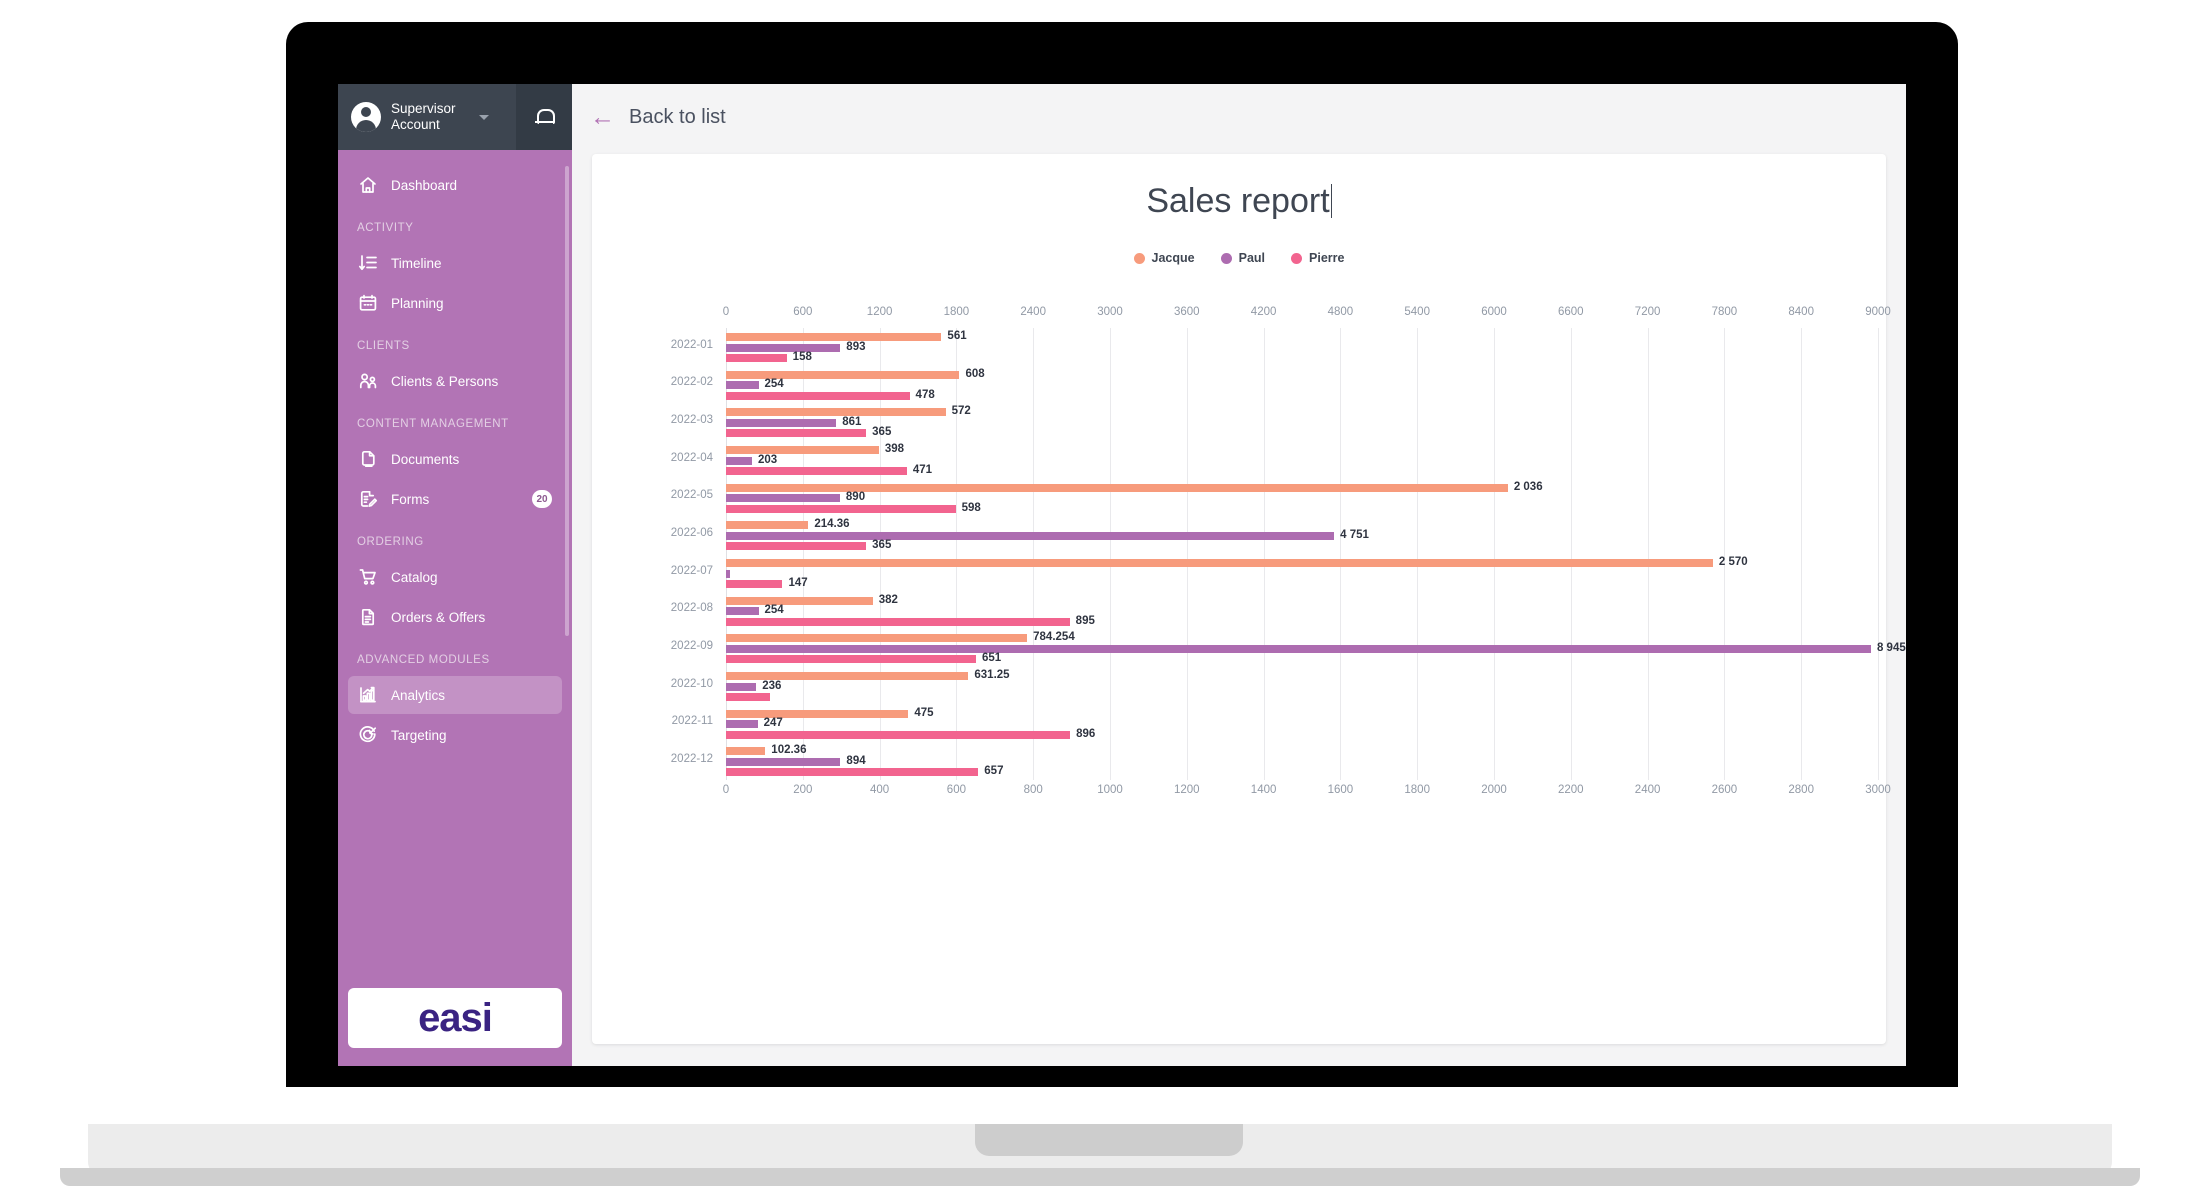  Describe the element at coordinates (726, 554) in the screenshot. I see `axis-left-line` at that location.